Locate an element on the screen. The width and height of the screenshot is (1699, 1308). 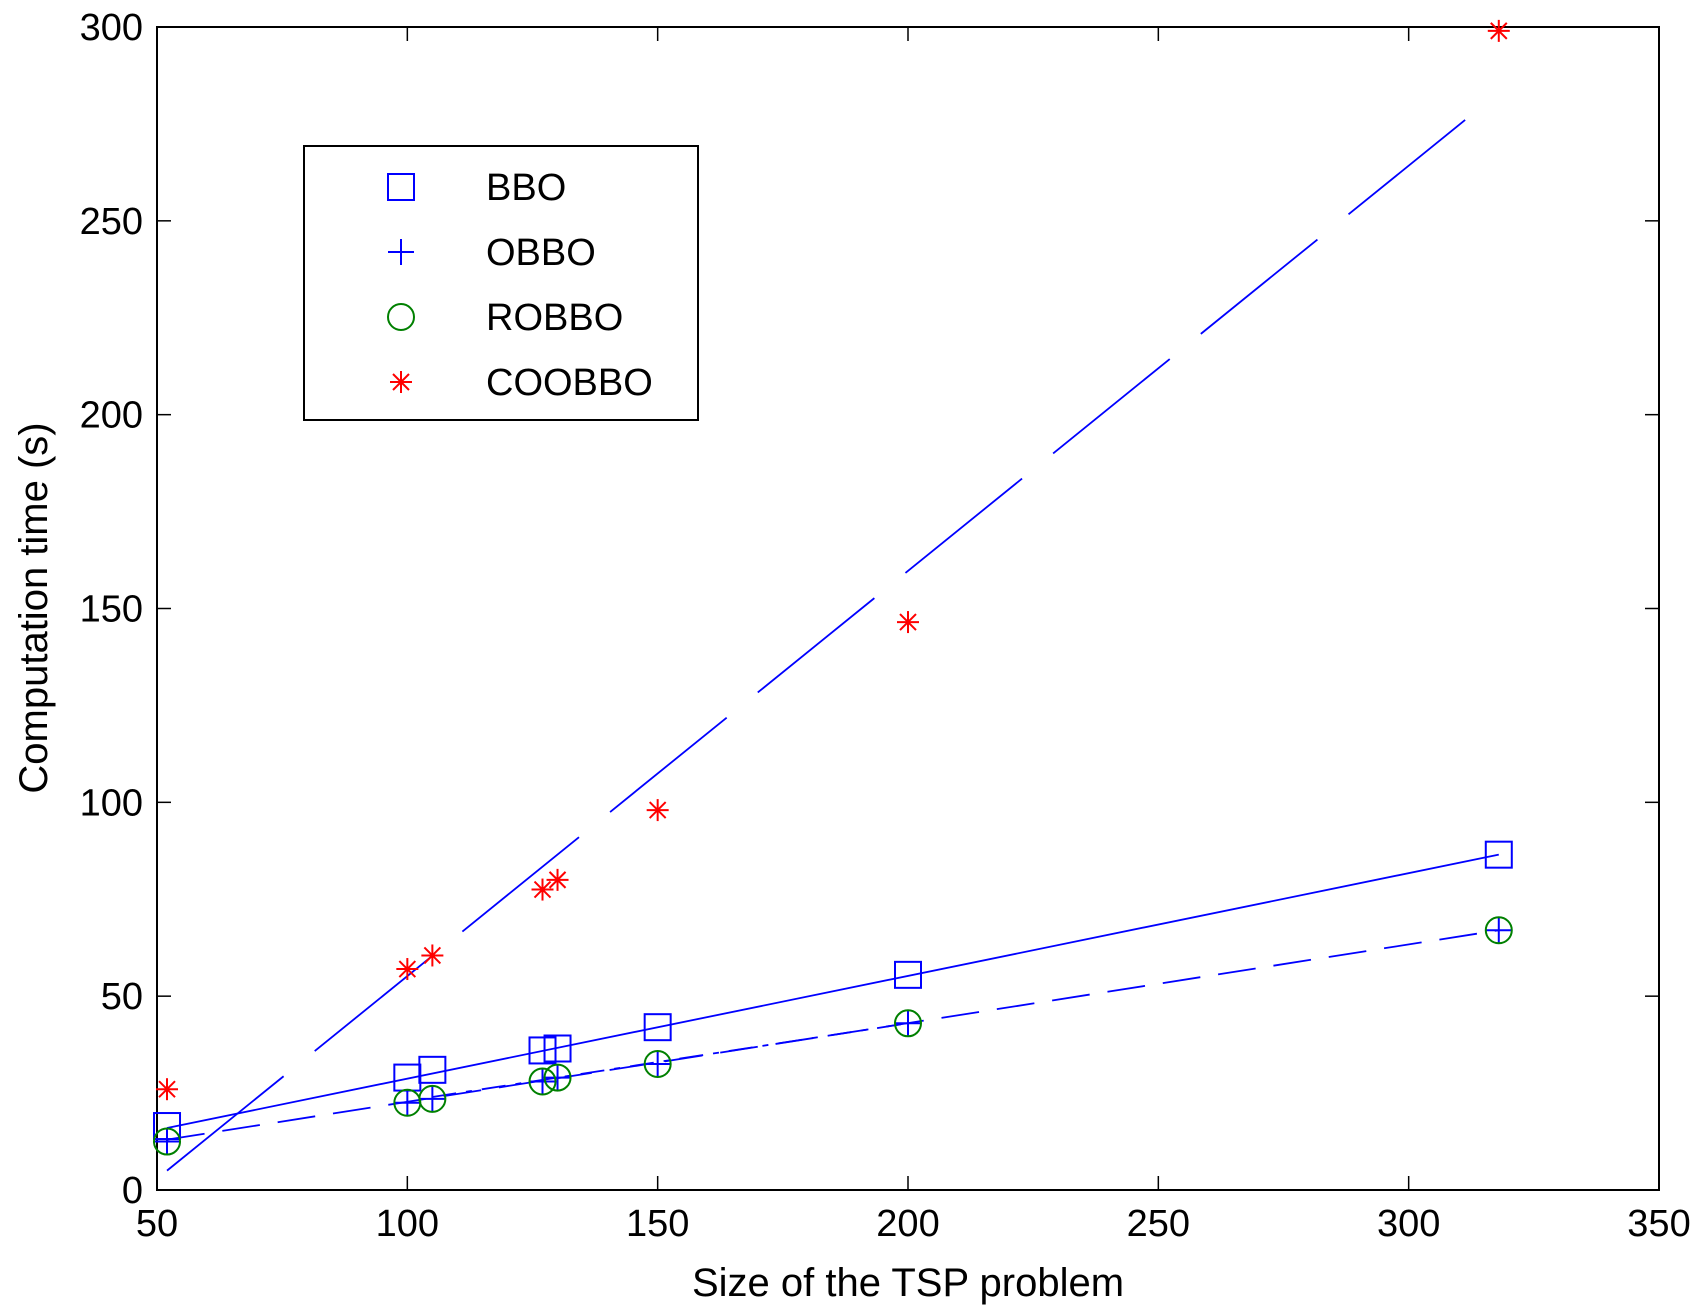
x-tick-label: 50 is located at coordinates (157, 1224).